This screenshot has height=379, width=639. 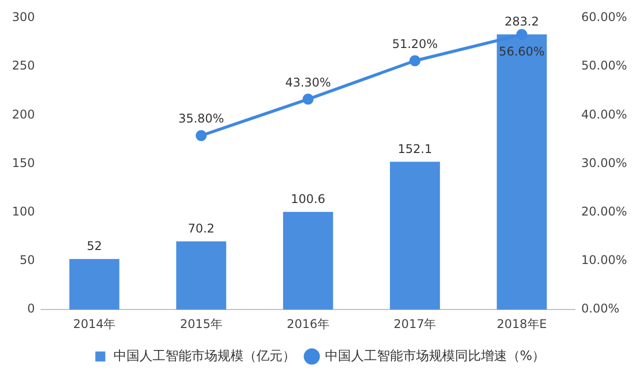 I want to click on x-tick-label: 2014年, so click(x=94, y=323).